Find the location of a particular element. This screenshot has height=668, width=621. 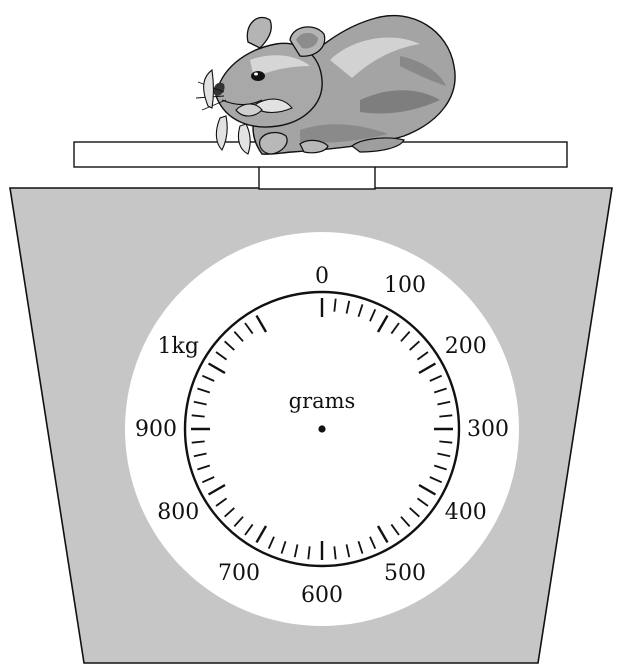

dial-label-200: 200 is located at coordinates (466, 346).